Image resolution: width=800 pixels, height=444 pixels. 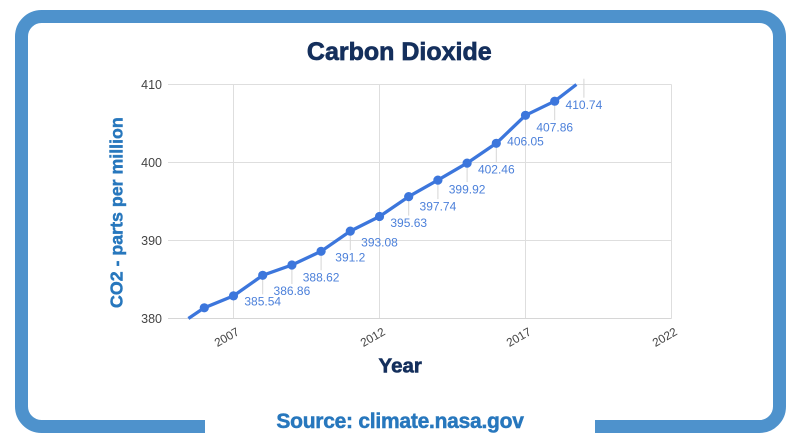 What do you see at coordinates (321, 278) in the screenshot?
I see `svg-text: 388.62` at bounding box center [321, 278].